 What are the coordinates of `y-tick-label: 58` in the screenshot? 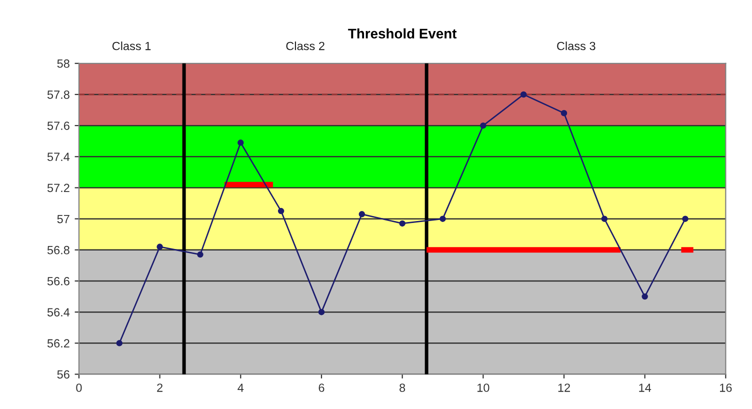 It's located at (63, 63).